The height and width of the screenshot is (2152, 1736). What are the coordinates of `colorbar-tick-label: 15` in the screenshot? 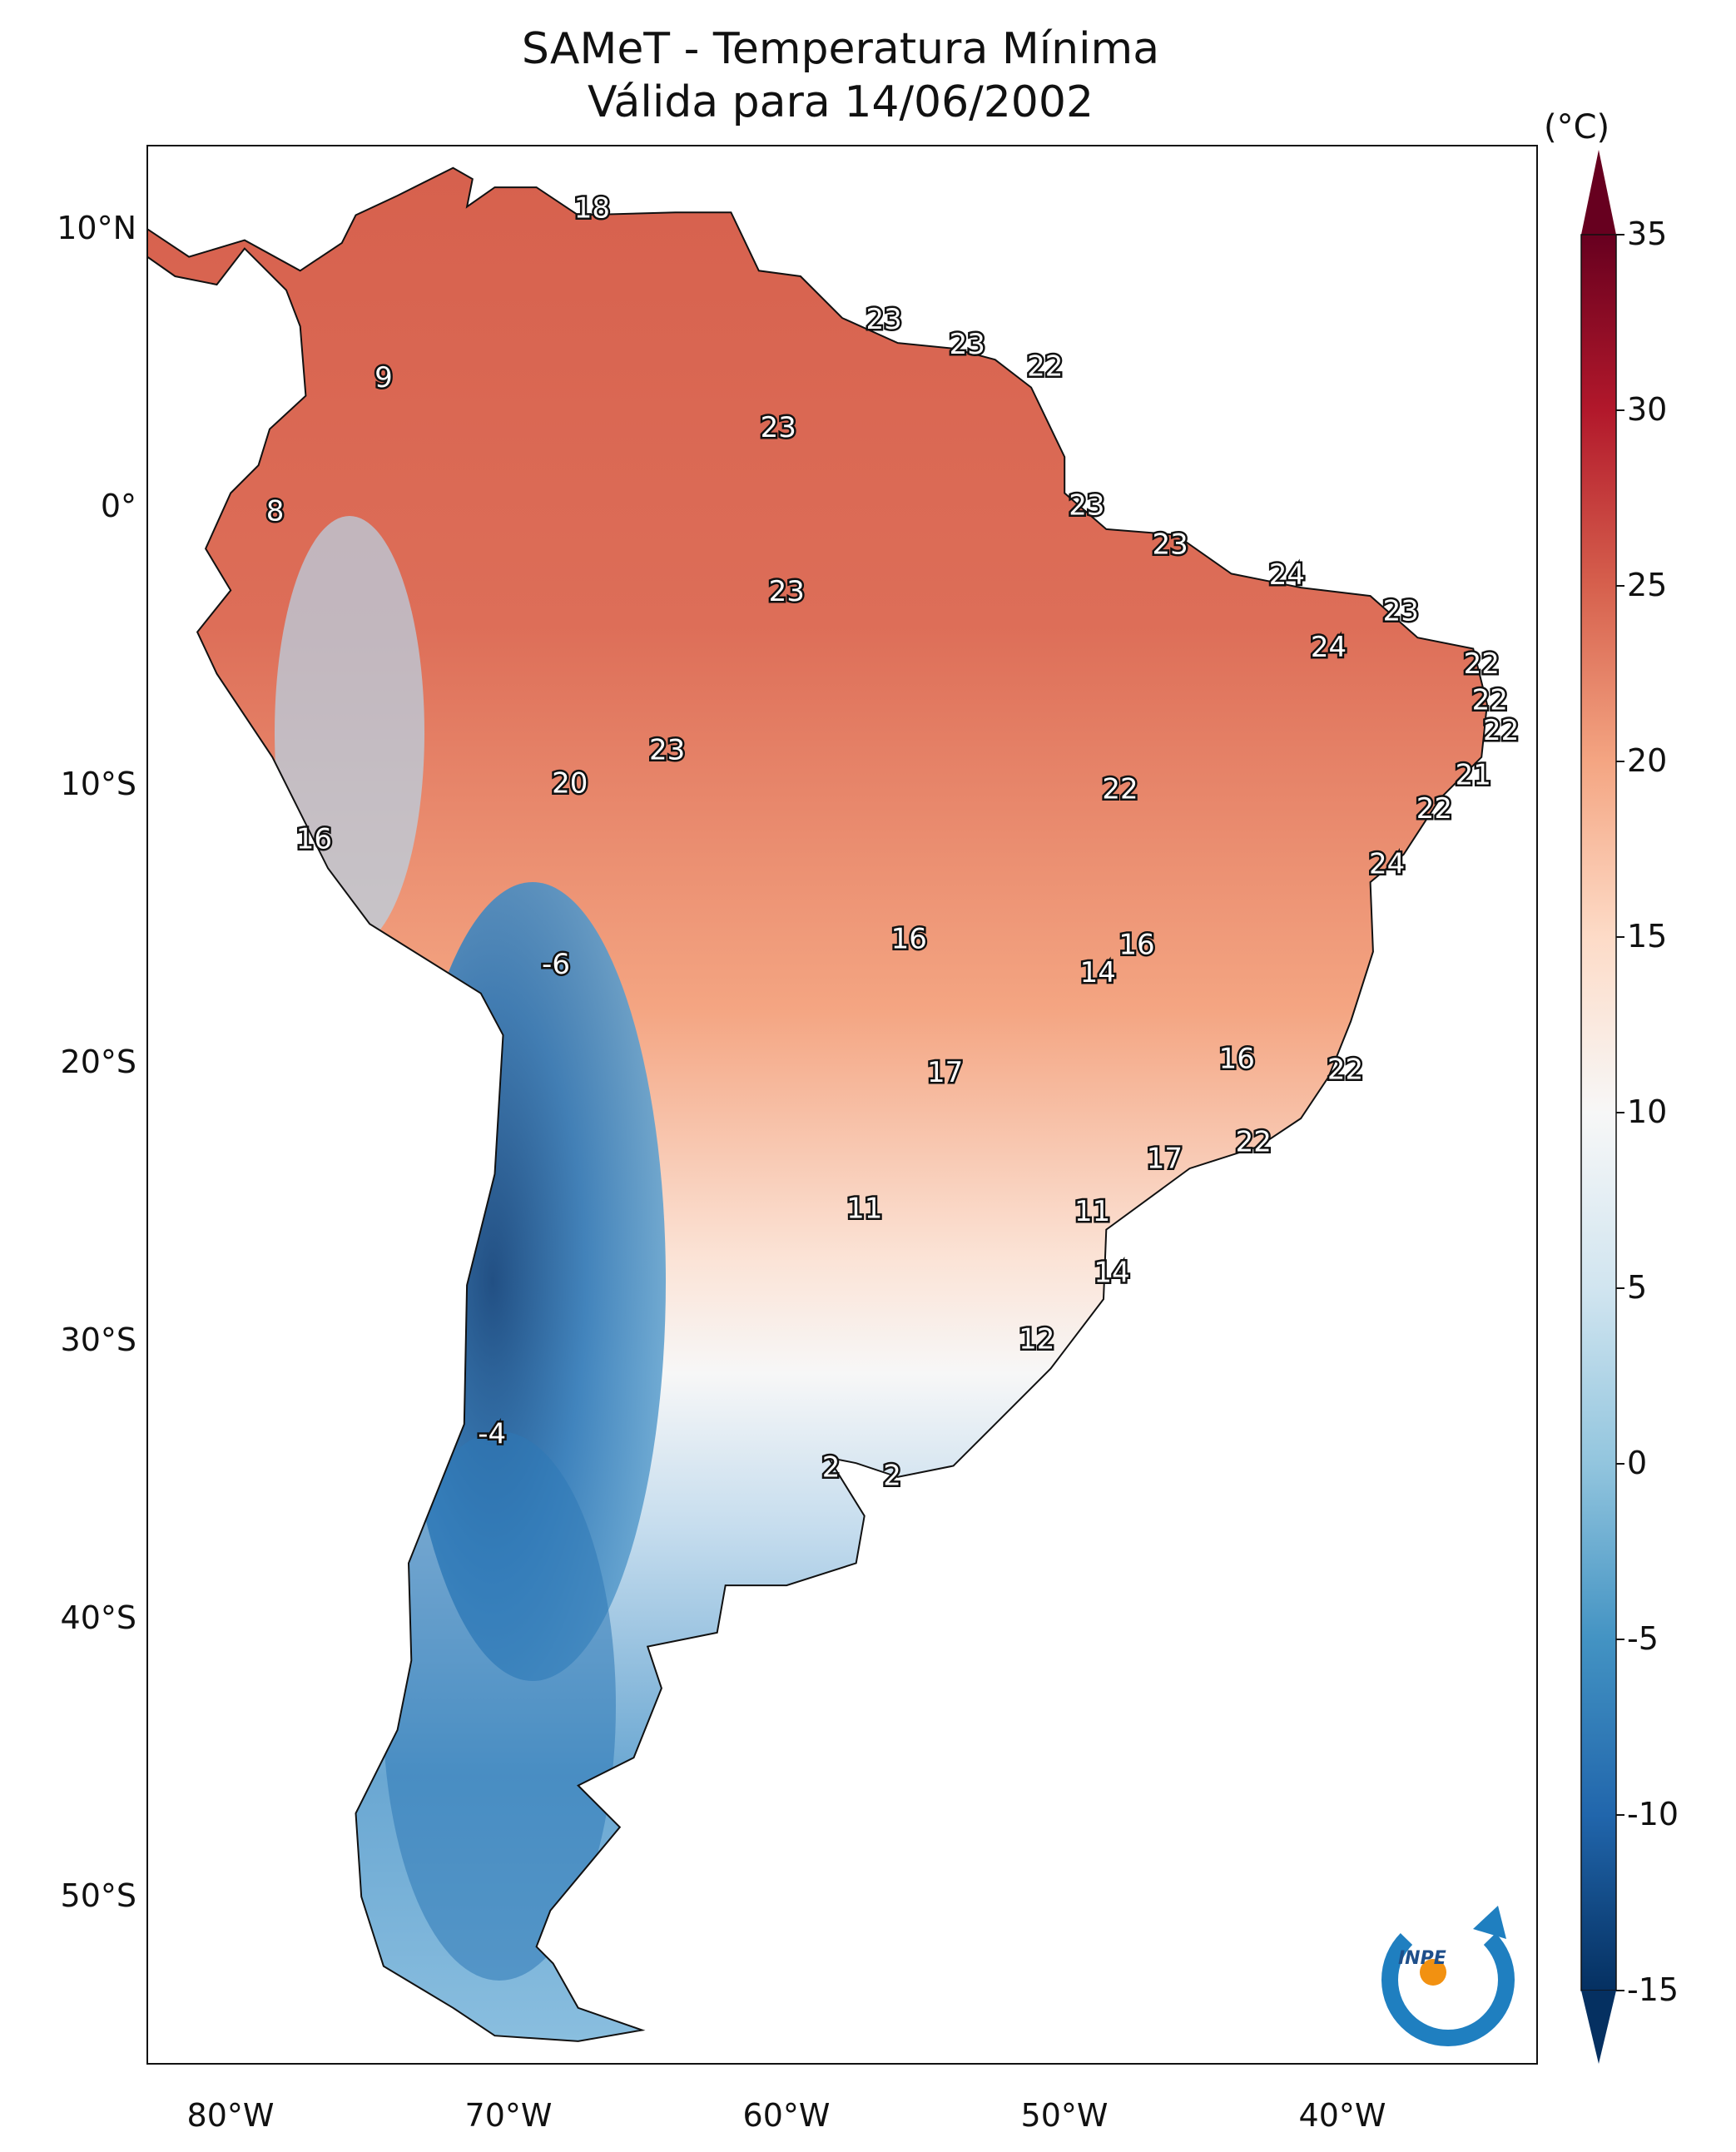 It's located at (1647, 936).